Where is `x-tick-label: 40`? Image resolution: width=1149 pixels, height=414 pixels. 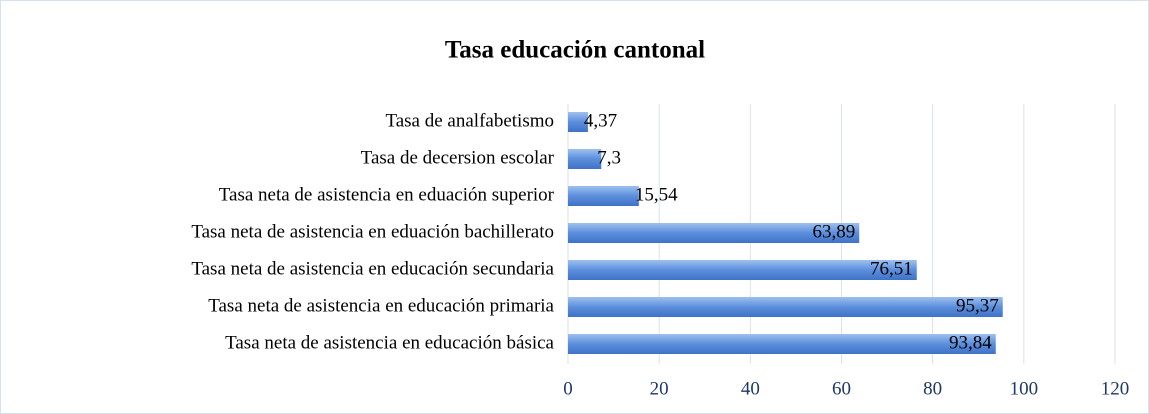
x-tick-label: 40 is located at coordinates (750, 388).